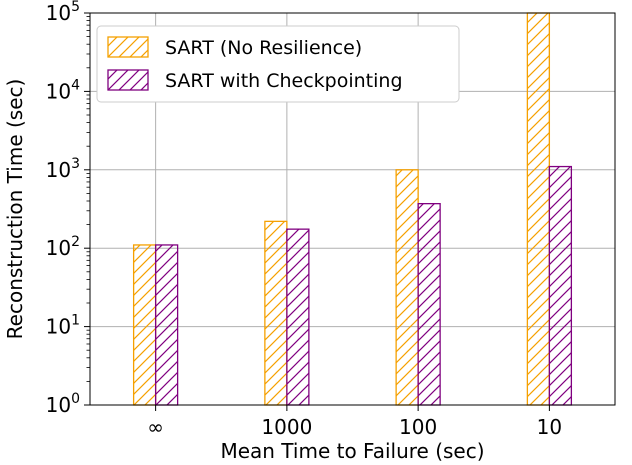  I want to click on y-tick-label: 10⁵, so click(63, 12).